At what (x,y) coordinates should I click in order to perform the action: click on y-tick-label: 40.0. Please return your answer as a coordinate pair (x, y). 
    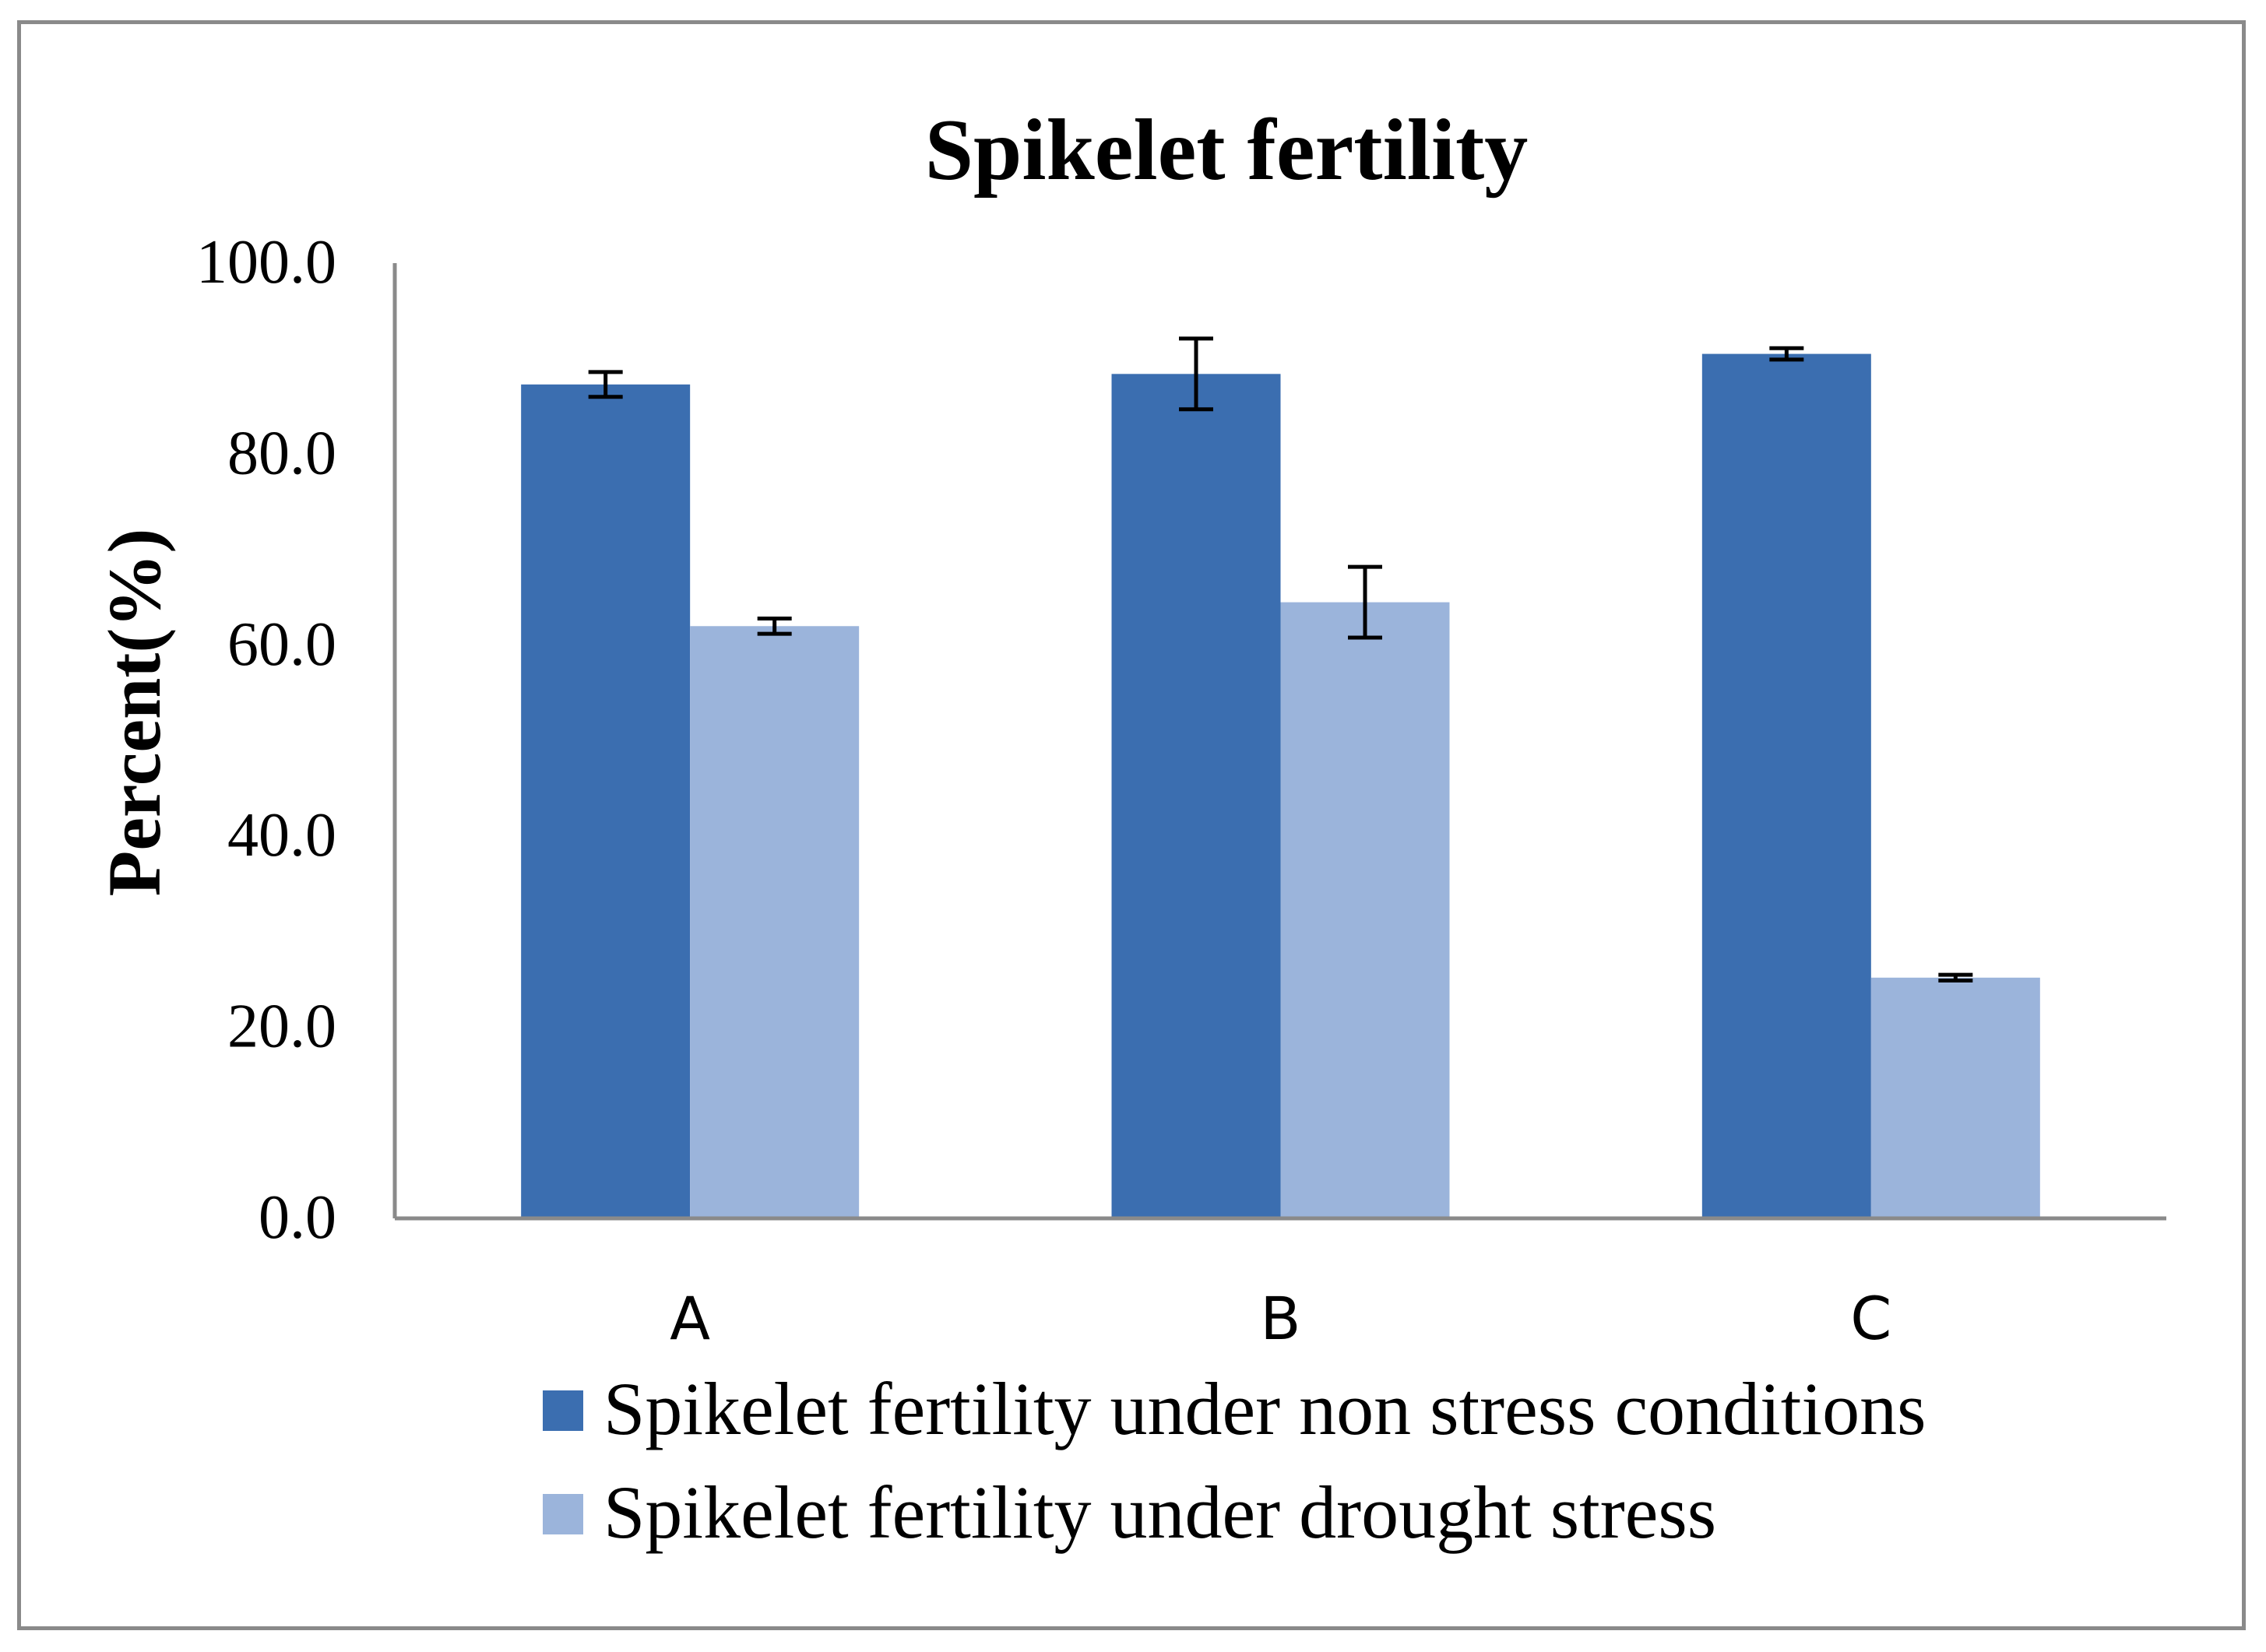
    Looking at the image, I should click on (281, 835).